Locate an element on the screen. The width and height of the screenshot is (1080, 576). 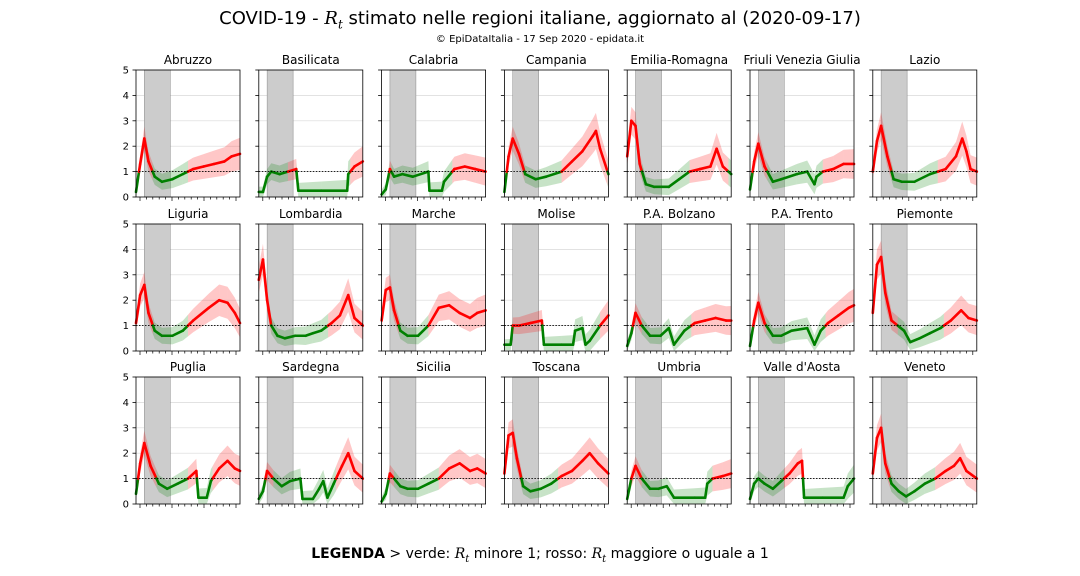
subplot-title: P.A. Trento is located at coordinates (802, 214).